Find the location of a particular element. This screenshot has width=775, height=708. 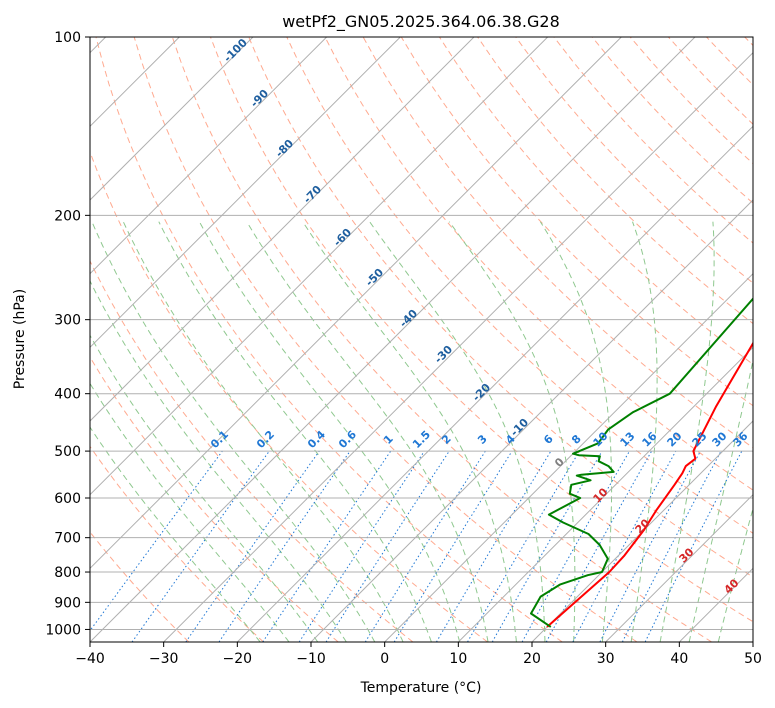

x-tick-label: −40 is located at coordinates (90, 659).